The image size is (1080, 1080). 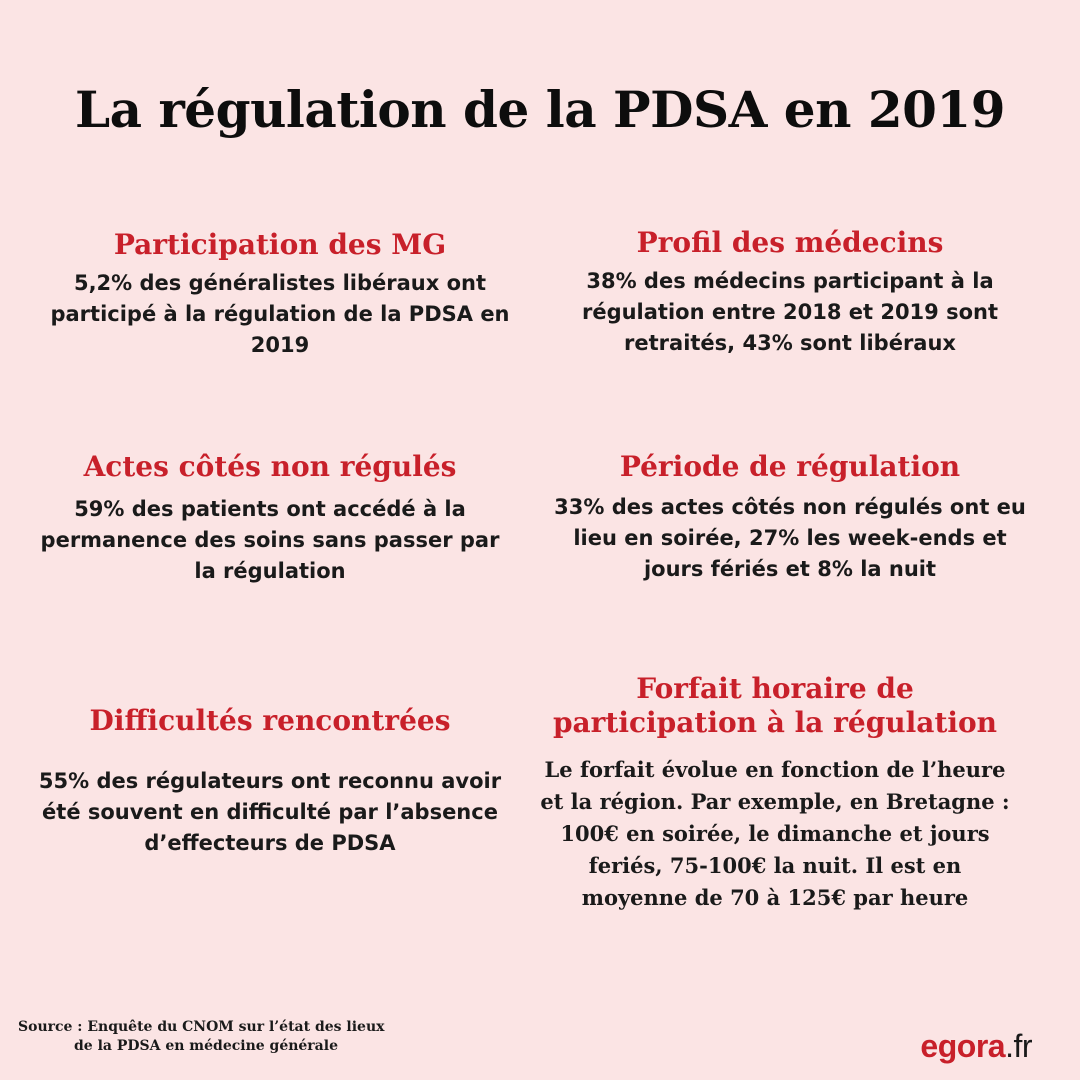 I want to click on card-heading: Profil des médecins, so click(x=790, y=242).